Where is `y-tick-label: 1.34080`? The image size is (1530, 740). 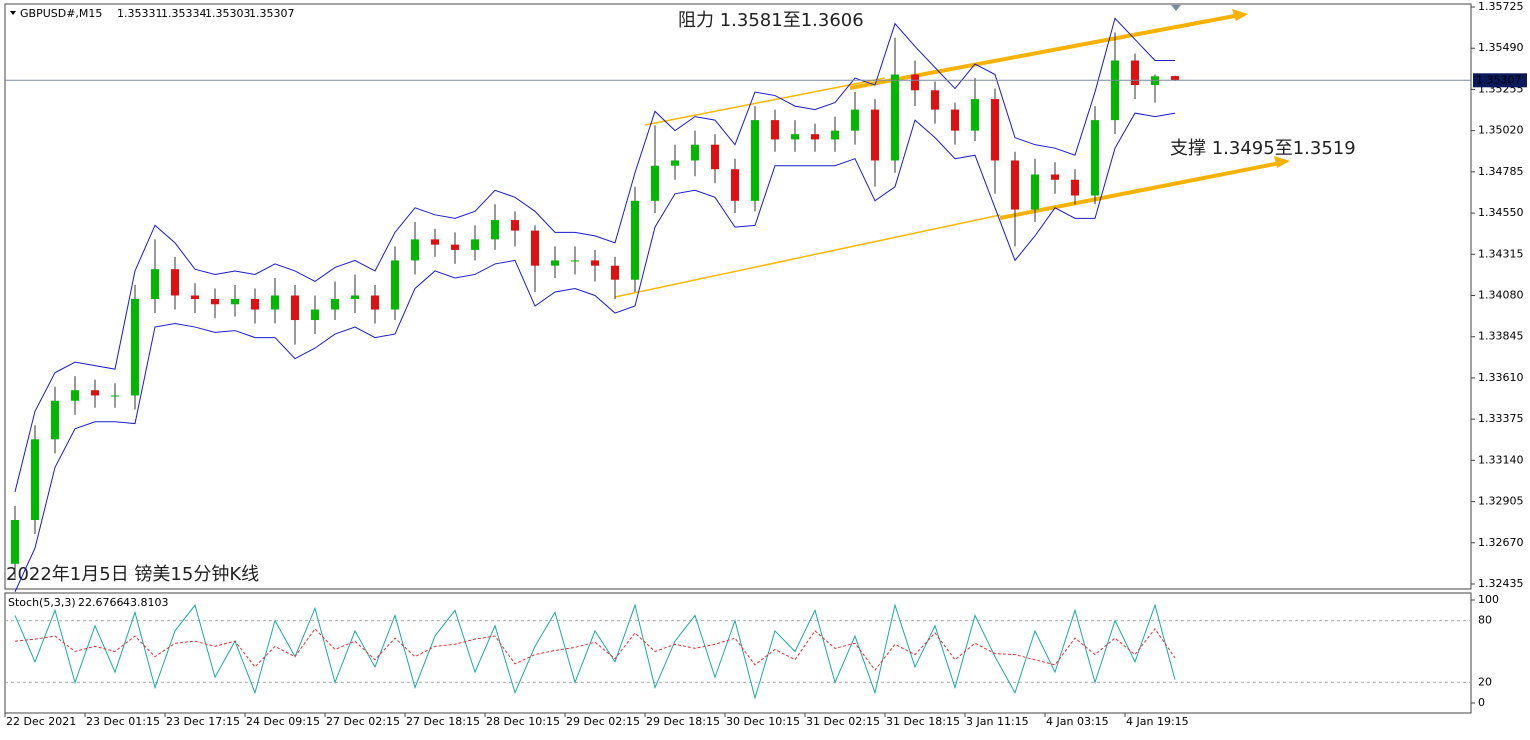
y-tick-label: 1.34080 is located at coordinates (1501, 295).